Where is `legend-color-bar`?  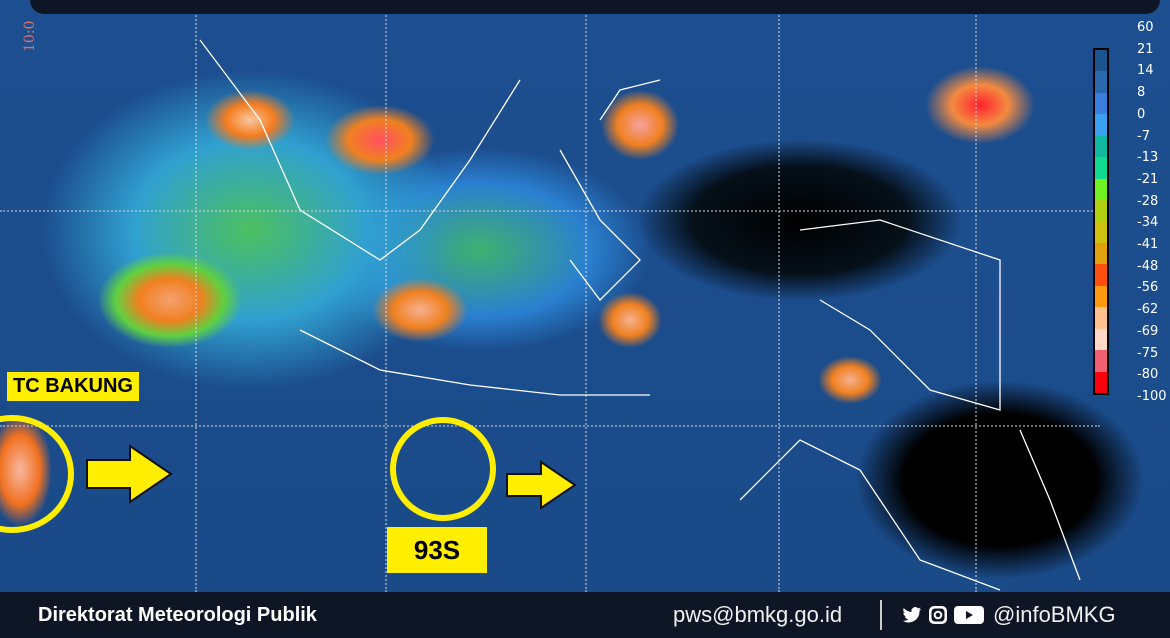 legend-color-bar is located at coordinates (1101, 221).